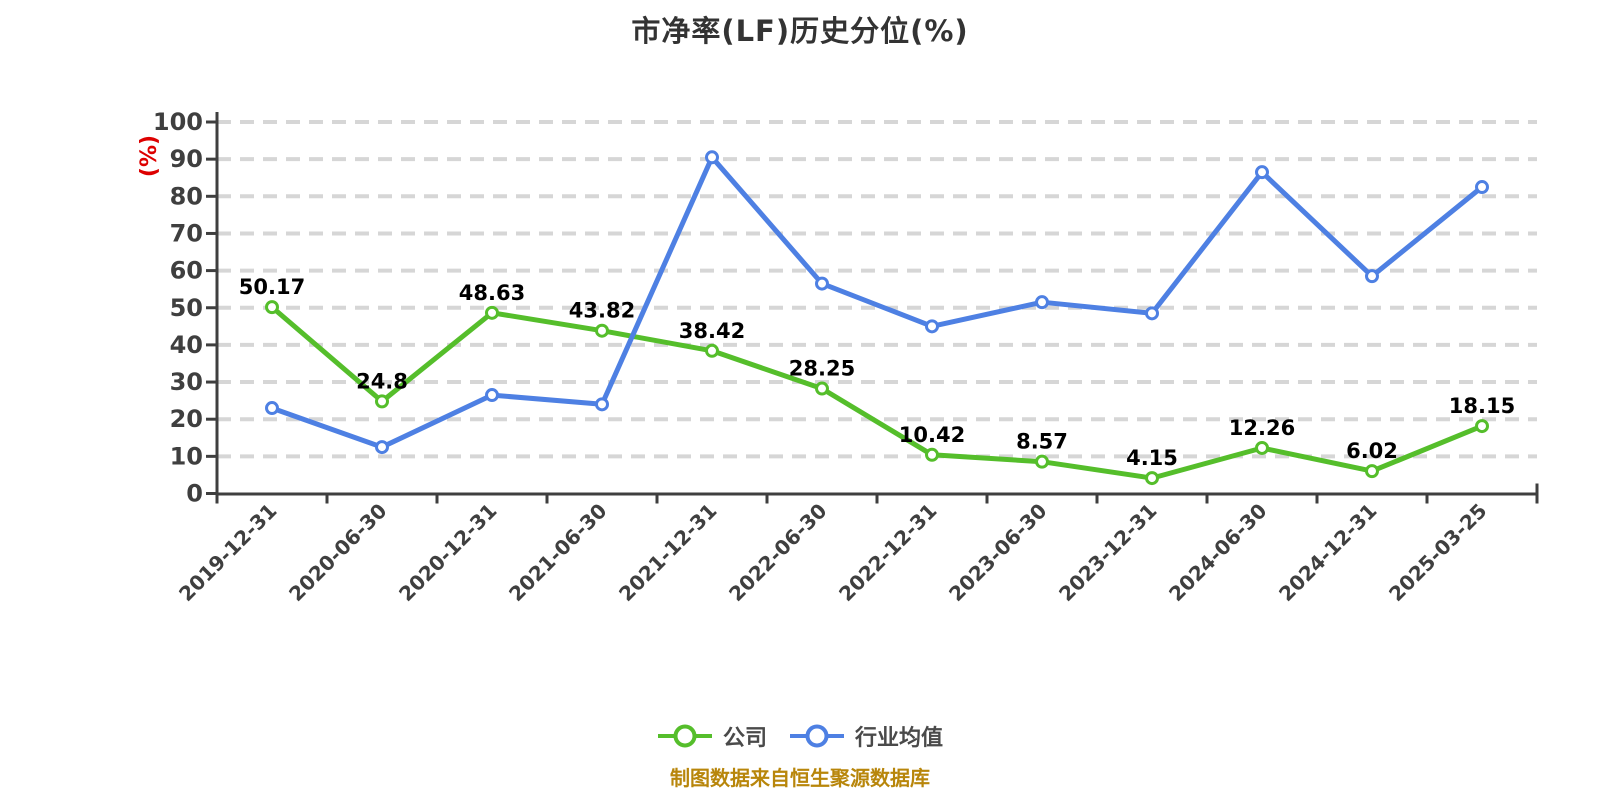 The image size is (1600, 800). Describe the element at coordinates (149, 156) in the screenshot. I see `y-axis-unit-label: (%)` at that location.